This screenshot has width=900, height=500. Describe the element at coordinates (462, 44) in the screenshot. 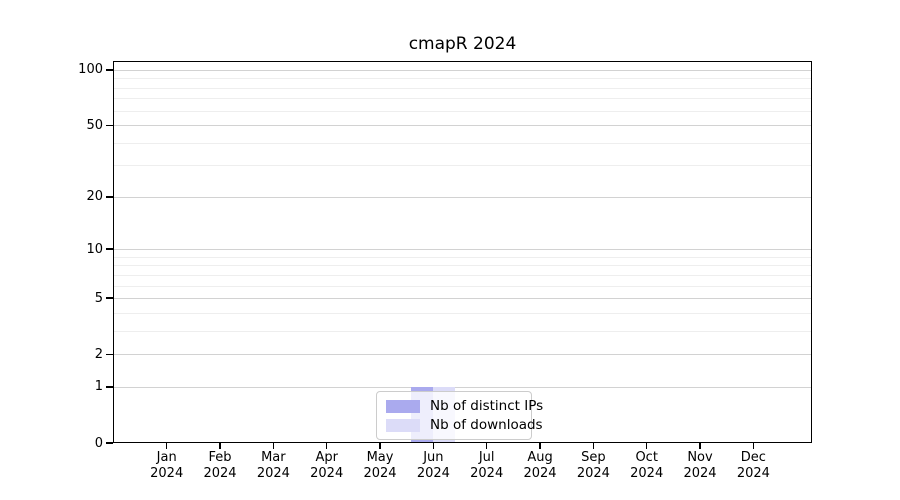

I see `chart-title: cmapR 2024` at that location.